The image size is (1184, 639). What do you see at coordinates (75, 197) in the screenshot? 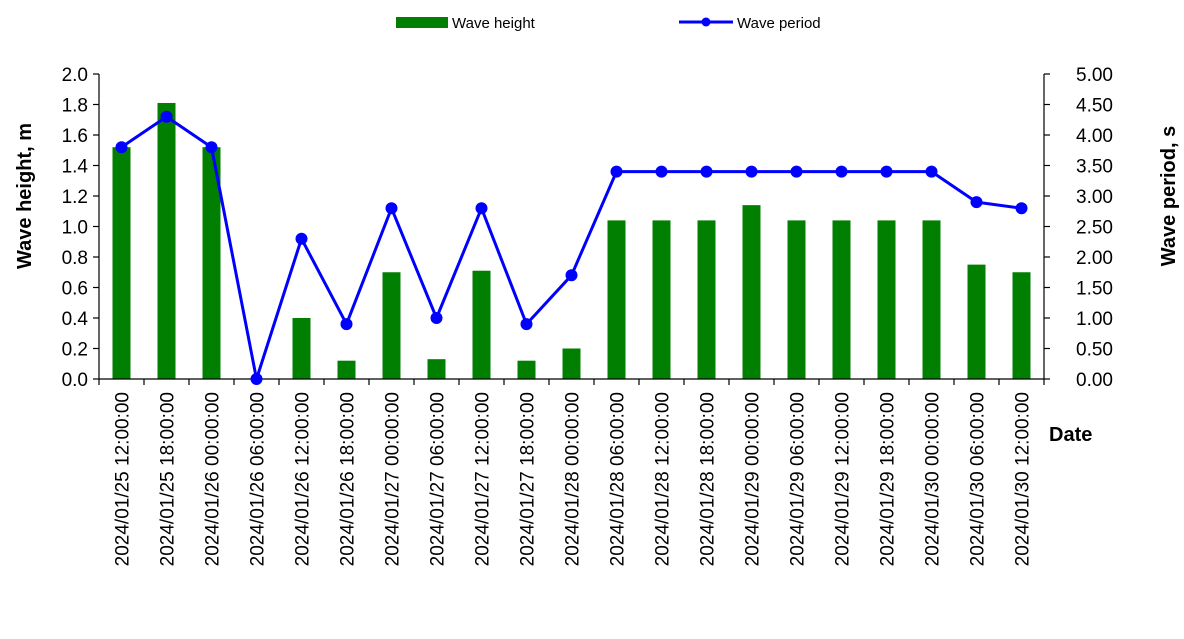
I see `y-tick-label: 1.2` at bounding box center [75, 197].